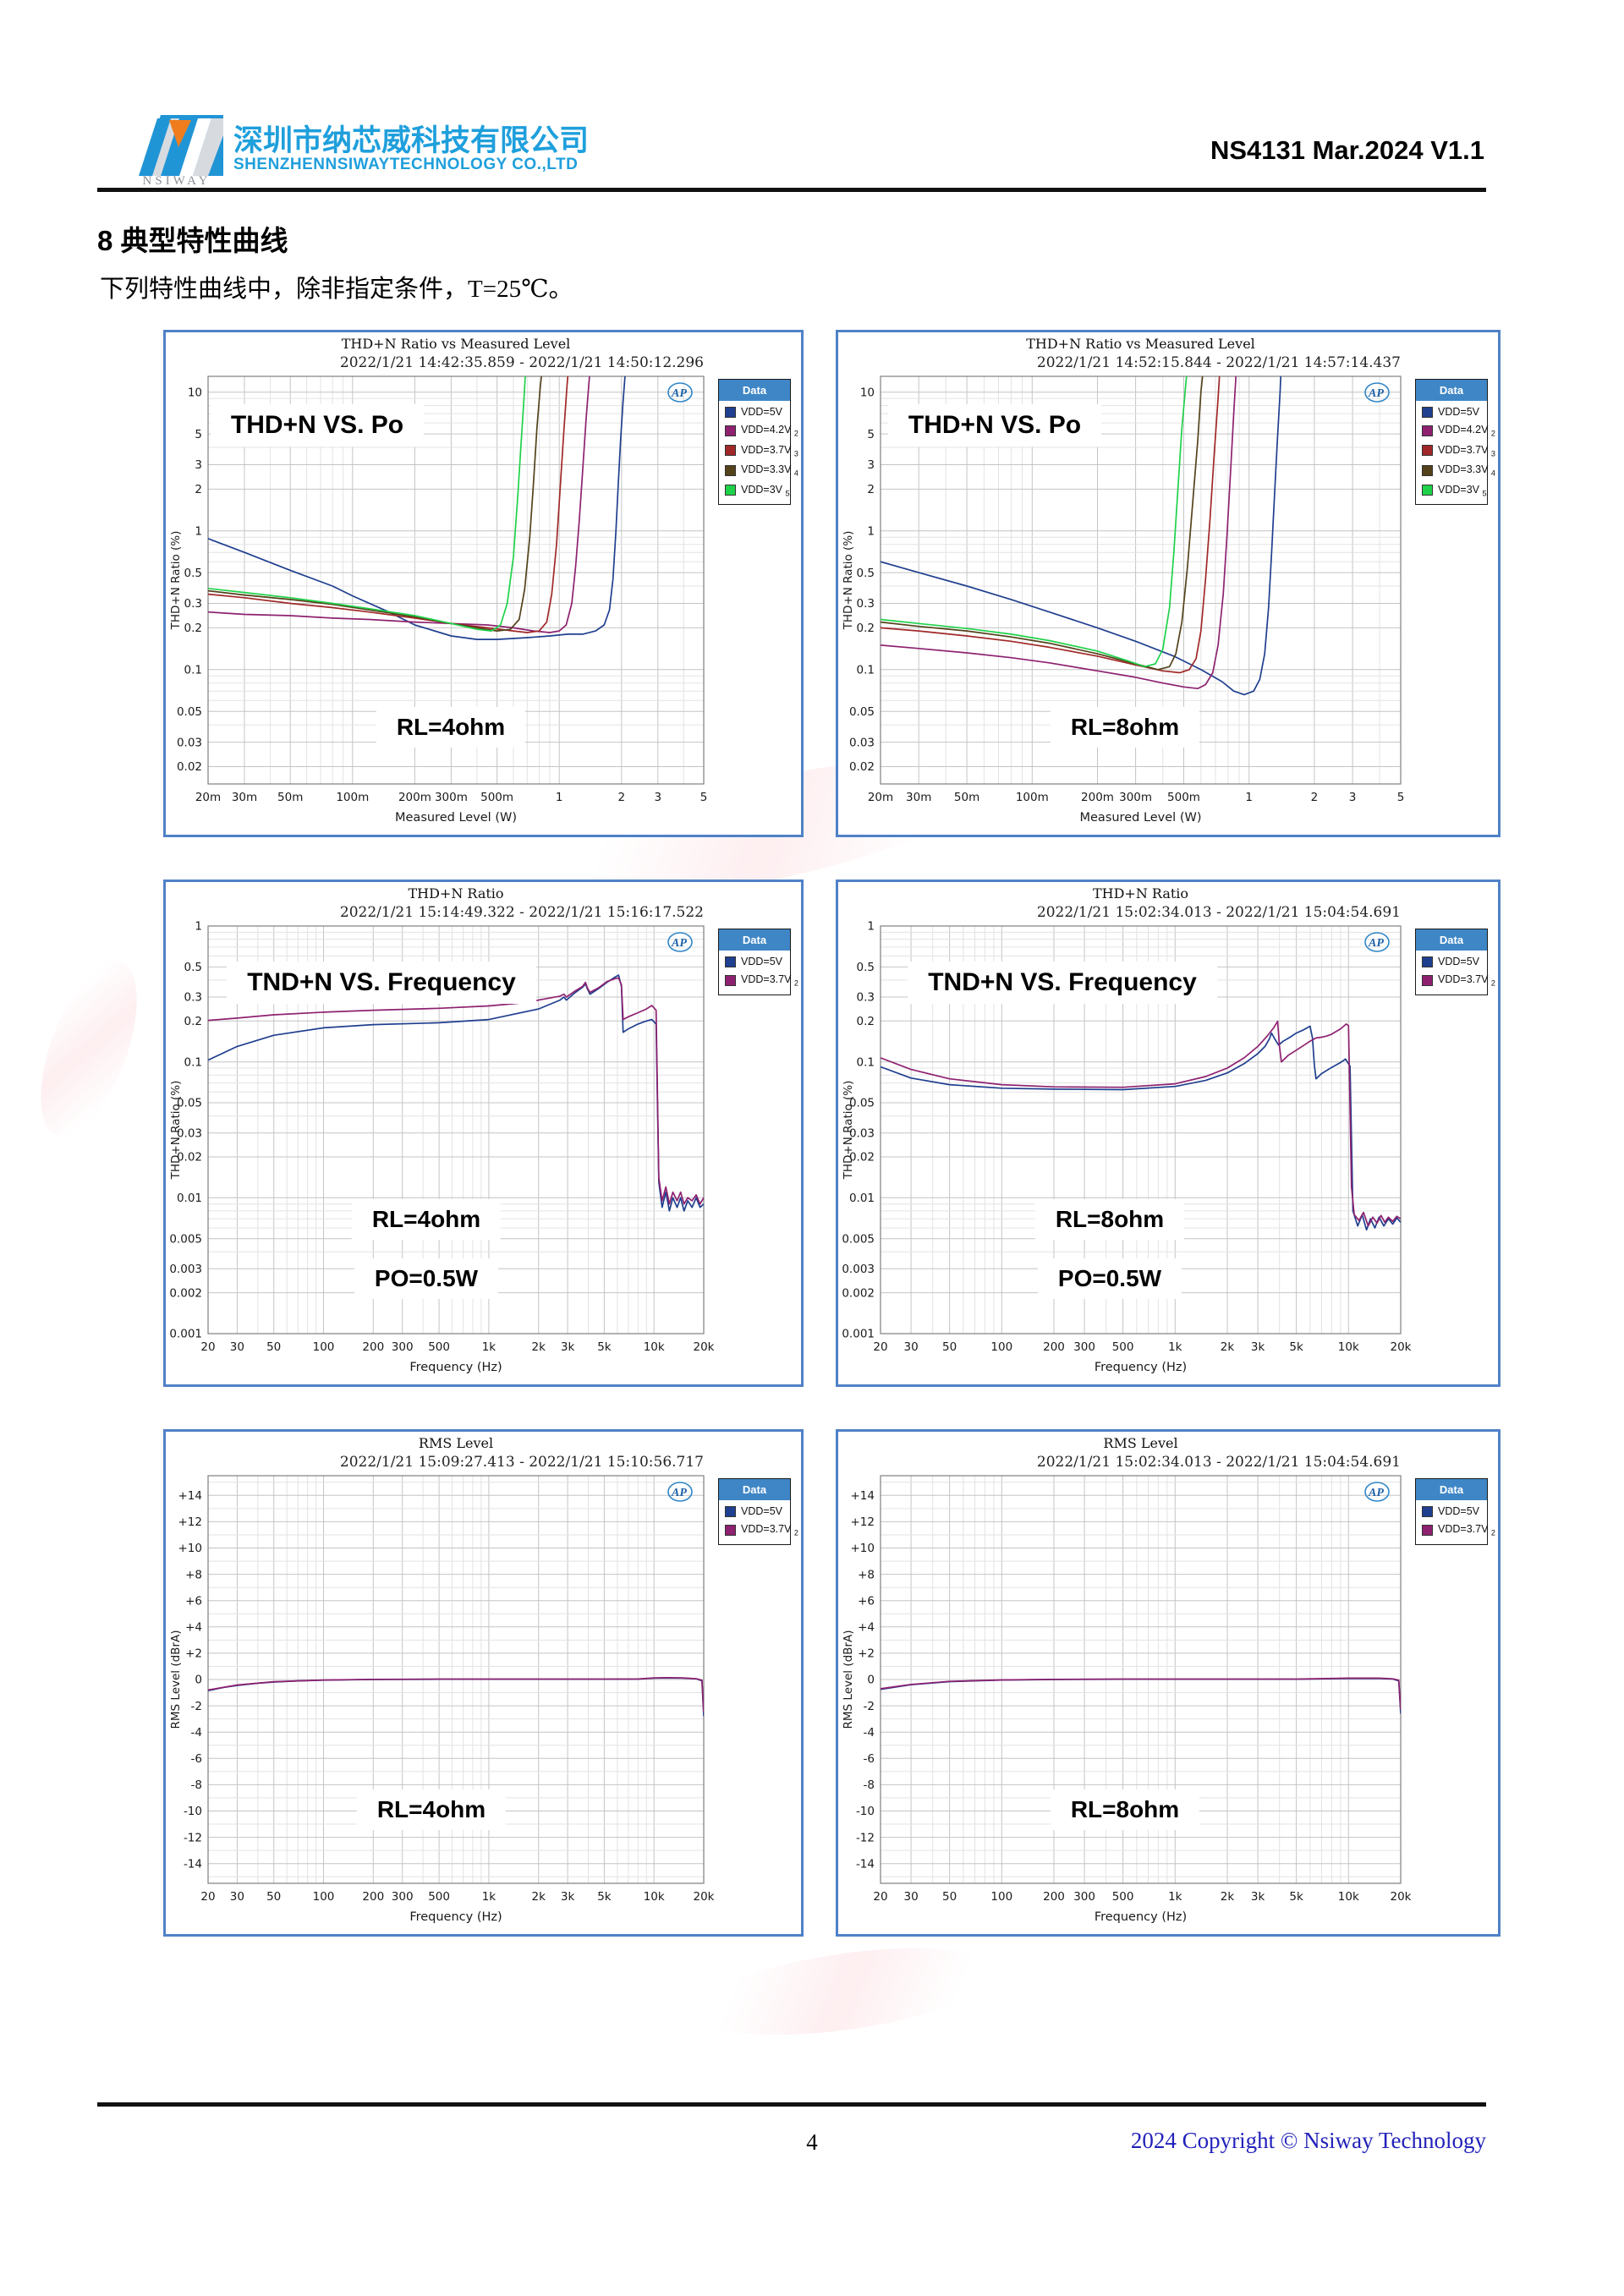  What do you see at coordinates (866, 1654) in the screenshot?
I see `svg-text: +2` at bounding box center [866, 1654].